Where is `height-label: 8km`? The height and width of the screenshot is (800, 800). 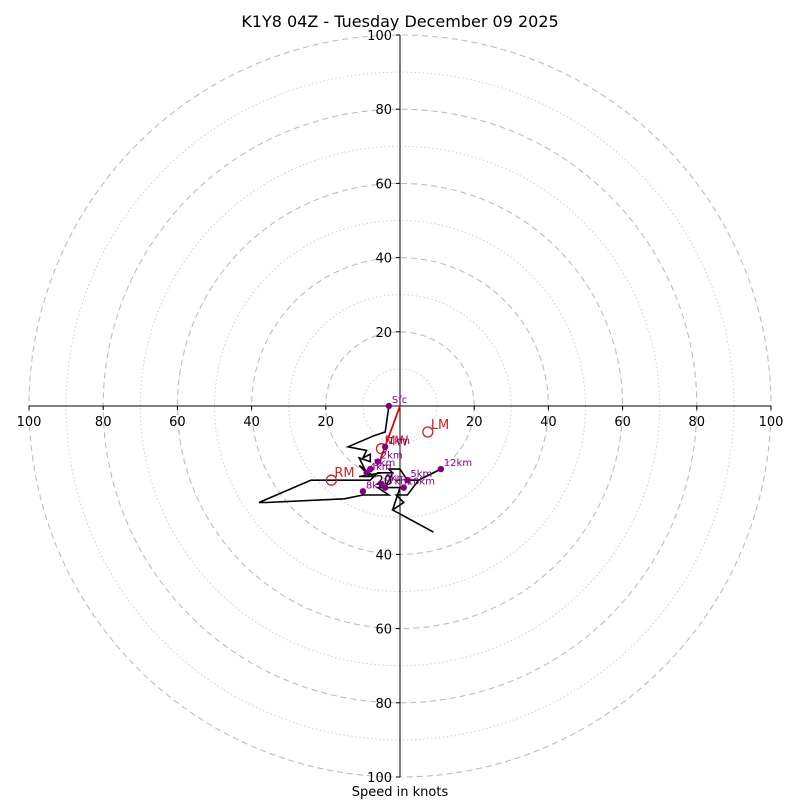 height-label: 8km is located at coordinates (377, 485).